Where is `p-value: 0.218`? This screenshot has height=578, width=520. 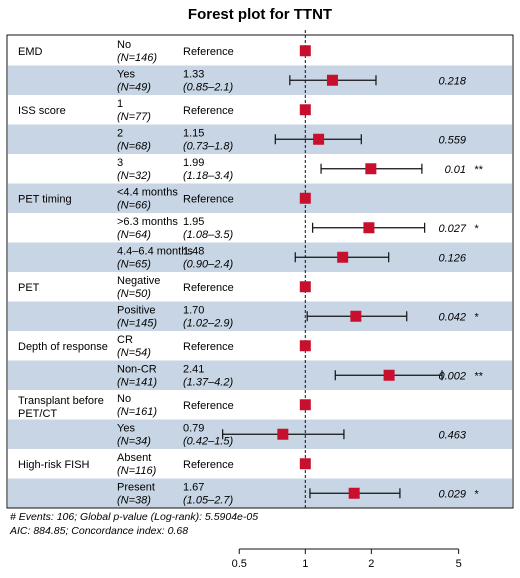
p-value: 0.218 is located at coordinates (452, 81).